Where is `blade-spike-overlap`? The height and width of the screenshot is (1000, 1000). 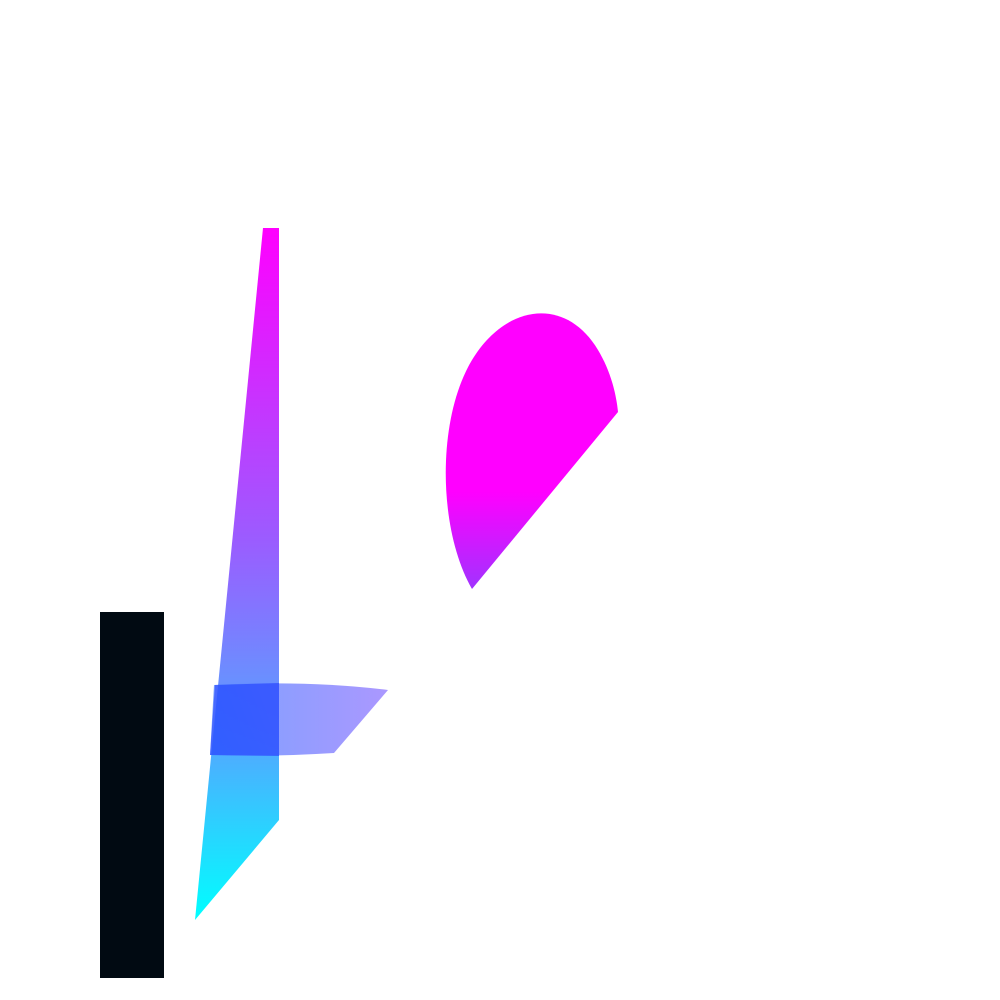
blade-spike-overlap is located at coordinates (244, 719).